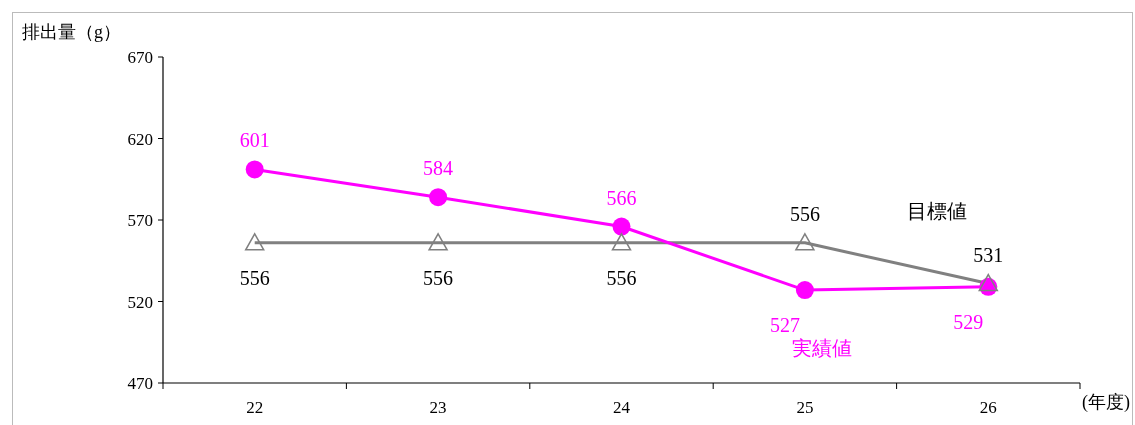  What do you see at coordinates (784, 325) in the screenshot?
I see `data-label: 527` at bounding box center [784, 325].